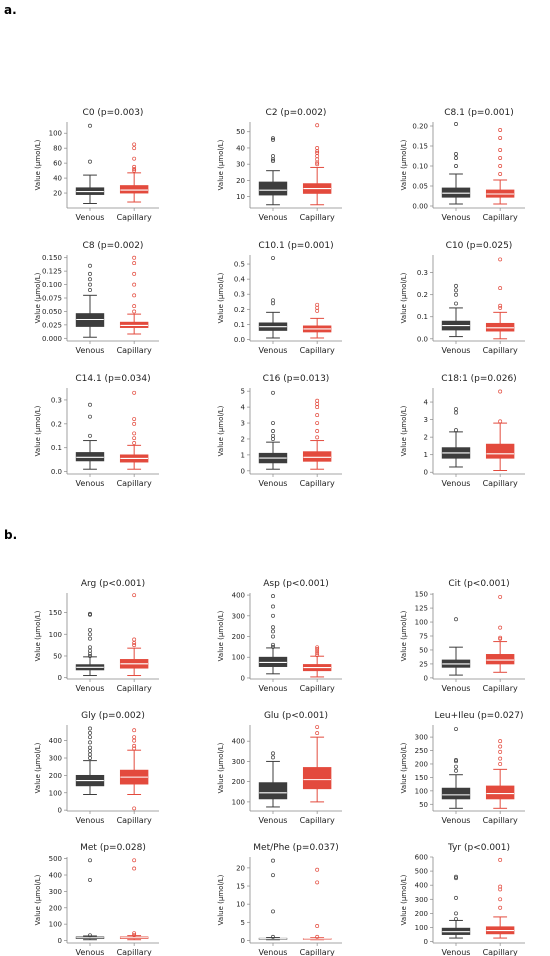 The image size is (550, 956). Describe the element at coordinates (420, 147) in the screenshot. I see `y-tick-label: 0.15` at that location.